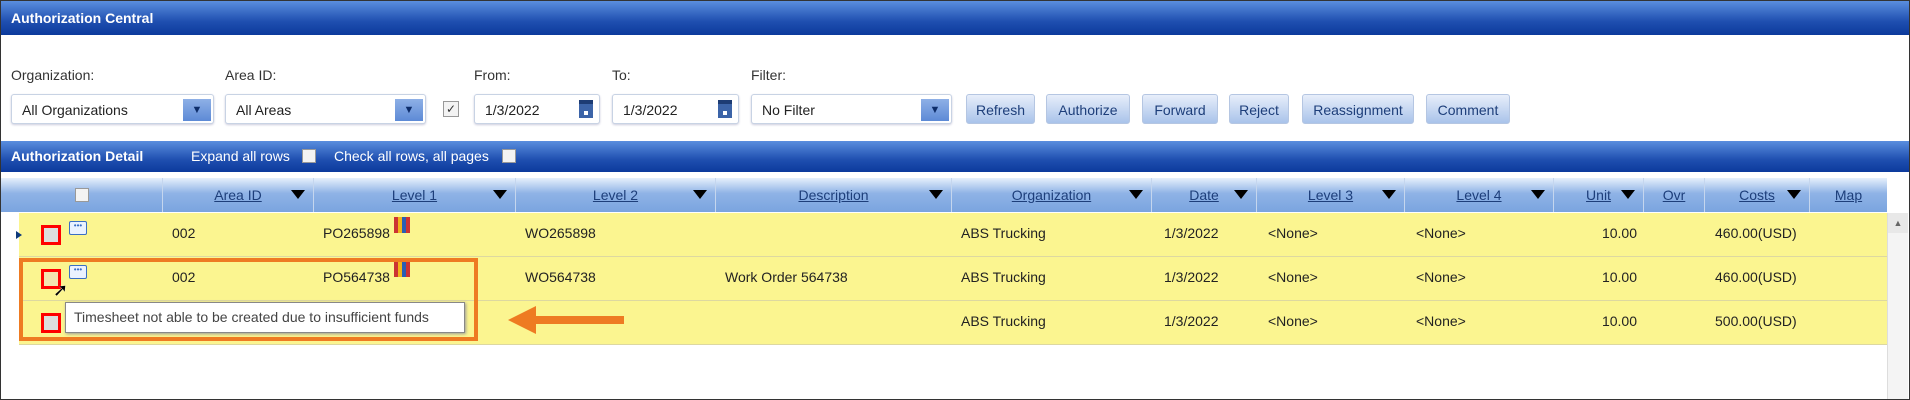 The width and height of the screenshot is (1910, 400). Describe the element at coordinates (451, 109) in the screenshot. I see `date-range-checkbox: ✓` at that location.